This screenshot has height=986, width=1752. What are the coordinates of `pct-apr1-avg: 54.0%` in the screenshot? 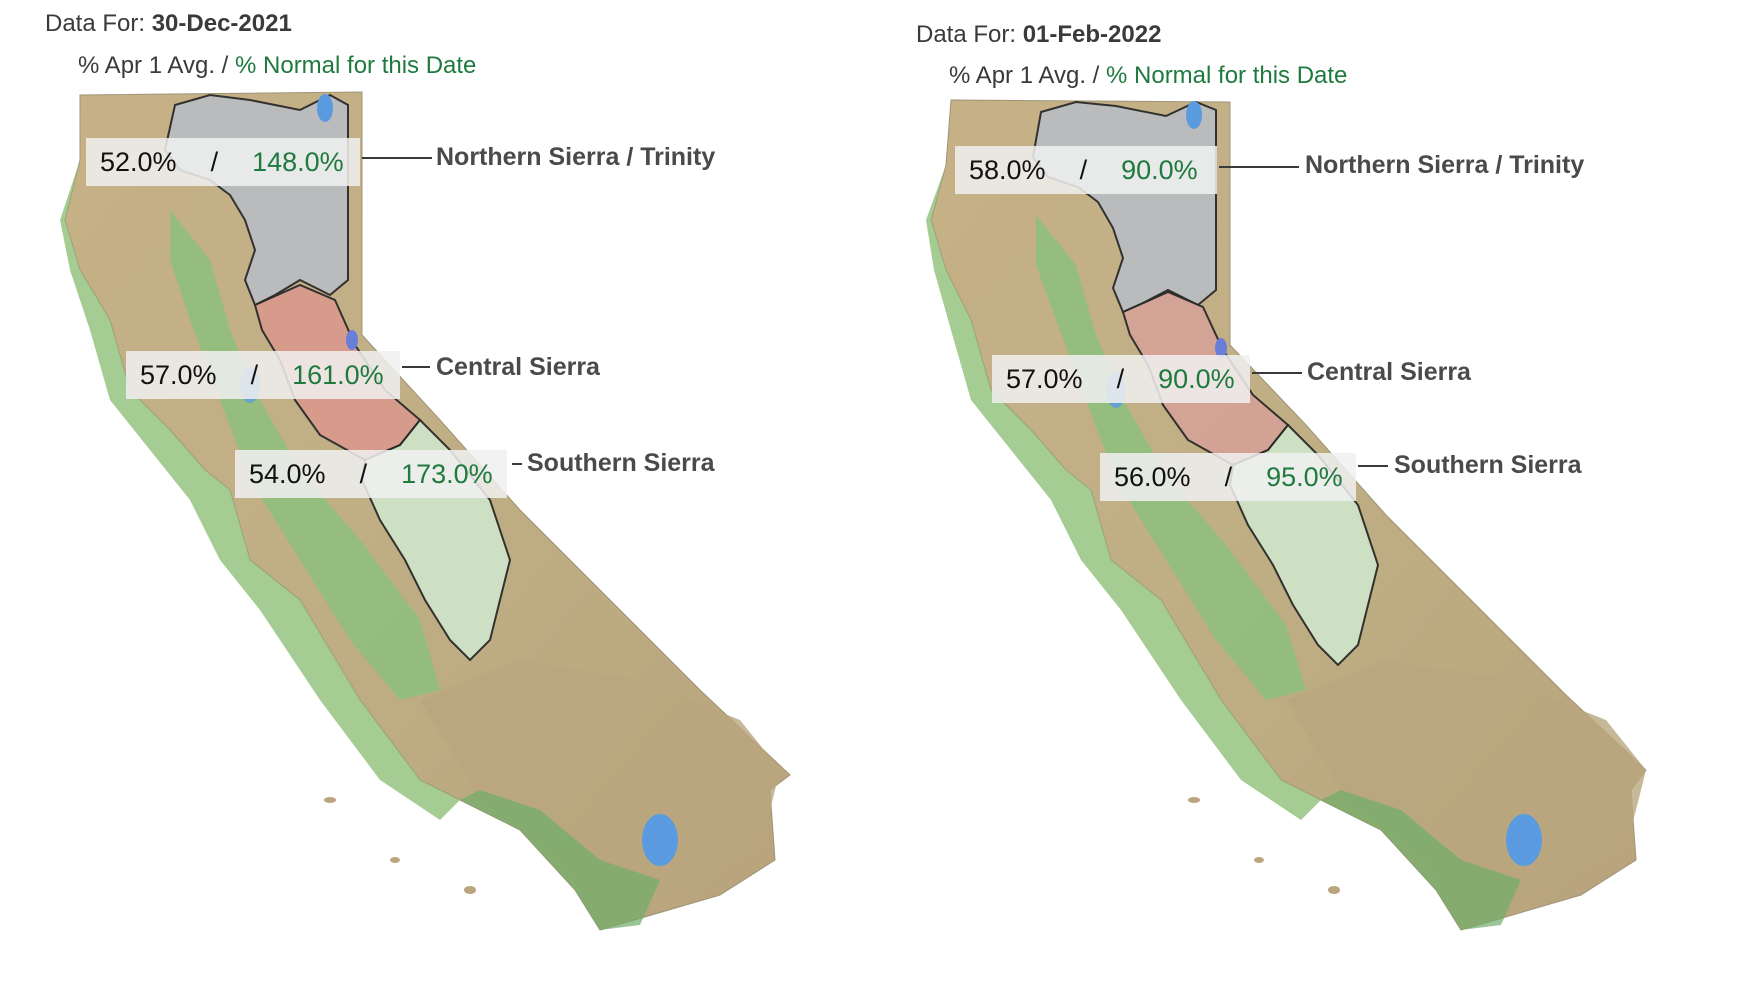 It's located at (287, 473).